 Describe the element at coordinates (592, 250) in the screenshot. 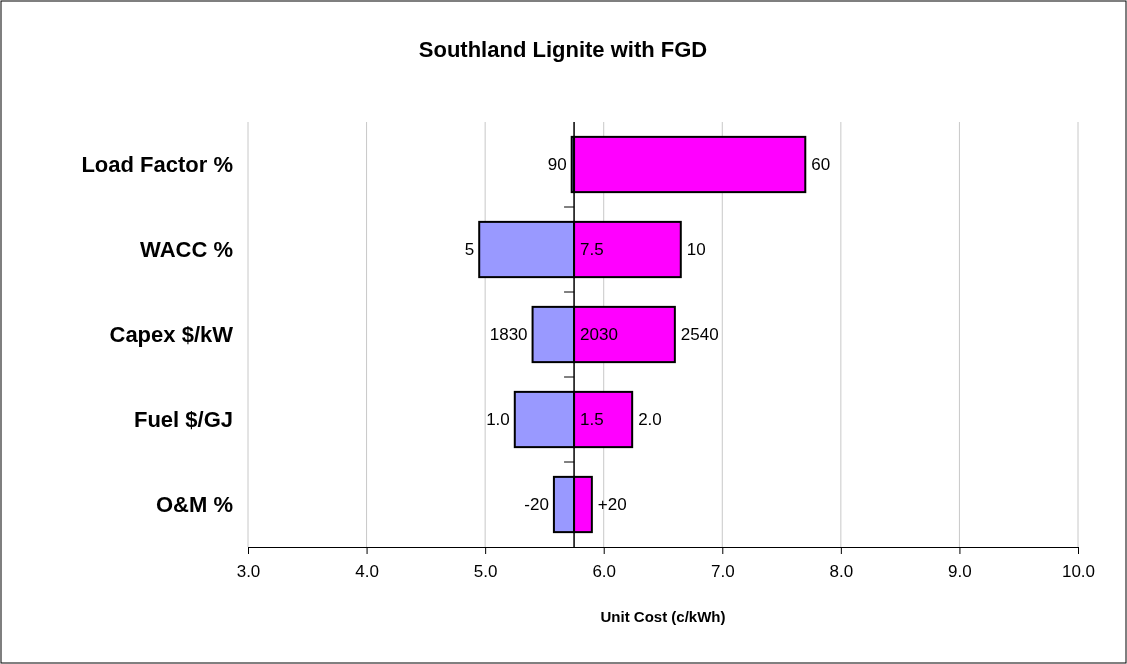

I see `annotation: 7.5` at that location.